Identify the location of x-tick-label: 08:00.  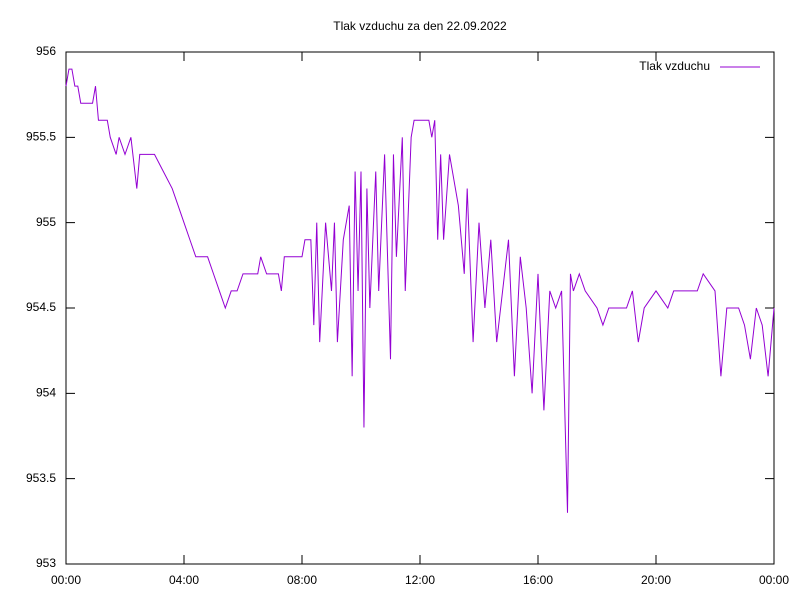
(302, 580).